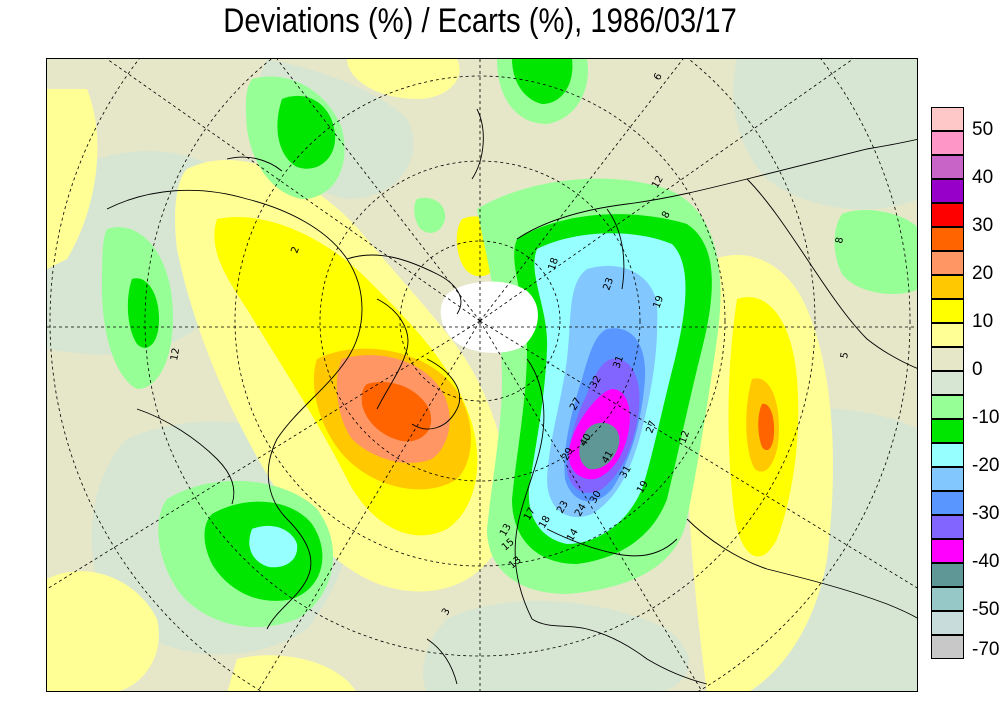 Image resolution: width=1000 pixels, height=726 pixels. Describe the element at coordinates (608, 284) in the screenshot. I see `contour-label: 23` at that location.